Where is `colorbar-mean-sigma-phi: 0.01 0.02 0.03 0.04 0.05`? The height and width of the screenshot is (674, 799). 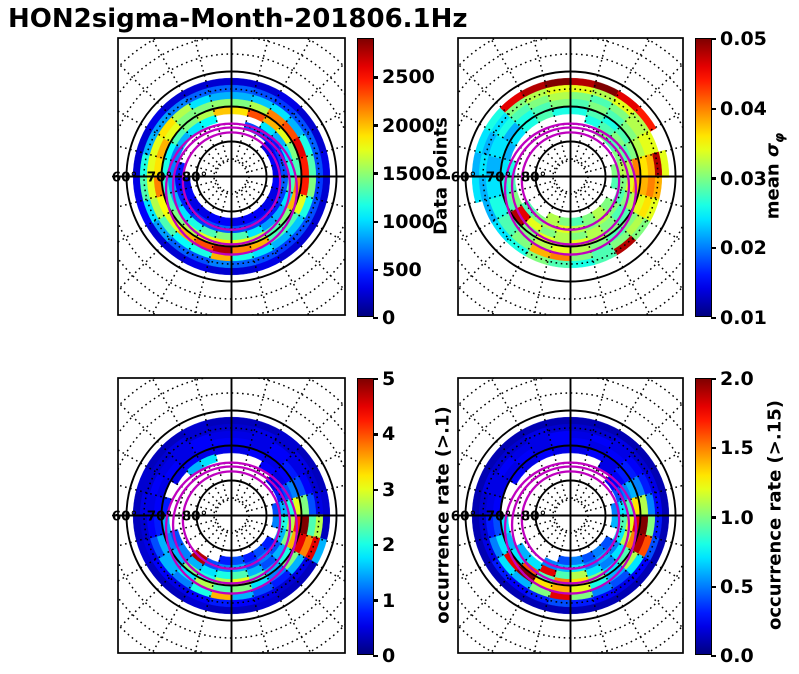 colorbar-mean-sigma-phi: 0.01 0.02 0.03 0.04 0.05 is located at coordinates (731, 178).